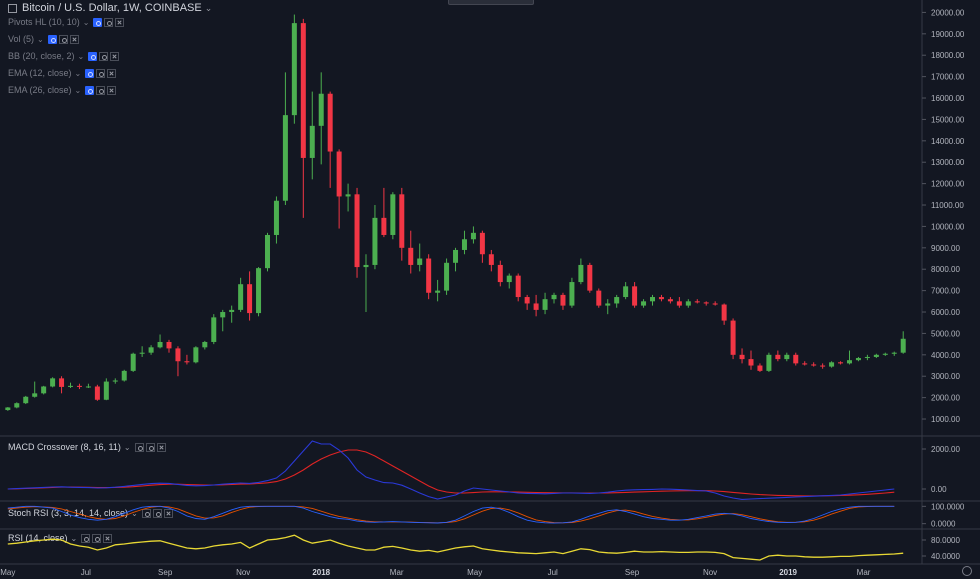 Image resolution: width=980 pixels, height=579 pixels. What do you see at coordinates (63, 90) in the screenshot?
I see `indicator-ema-26: EMA (26, close) ⌄` at bounding box center [63, 90].